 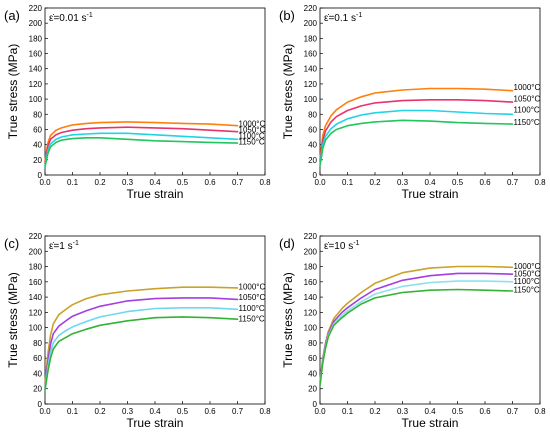 What do you see at coordinates (375, 182) in the screenshot?
I see `x-tick-label: 0.2` at bounding box center [375, 182].